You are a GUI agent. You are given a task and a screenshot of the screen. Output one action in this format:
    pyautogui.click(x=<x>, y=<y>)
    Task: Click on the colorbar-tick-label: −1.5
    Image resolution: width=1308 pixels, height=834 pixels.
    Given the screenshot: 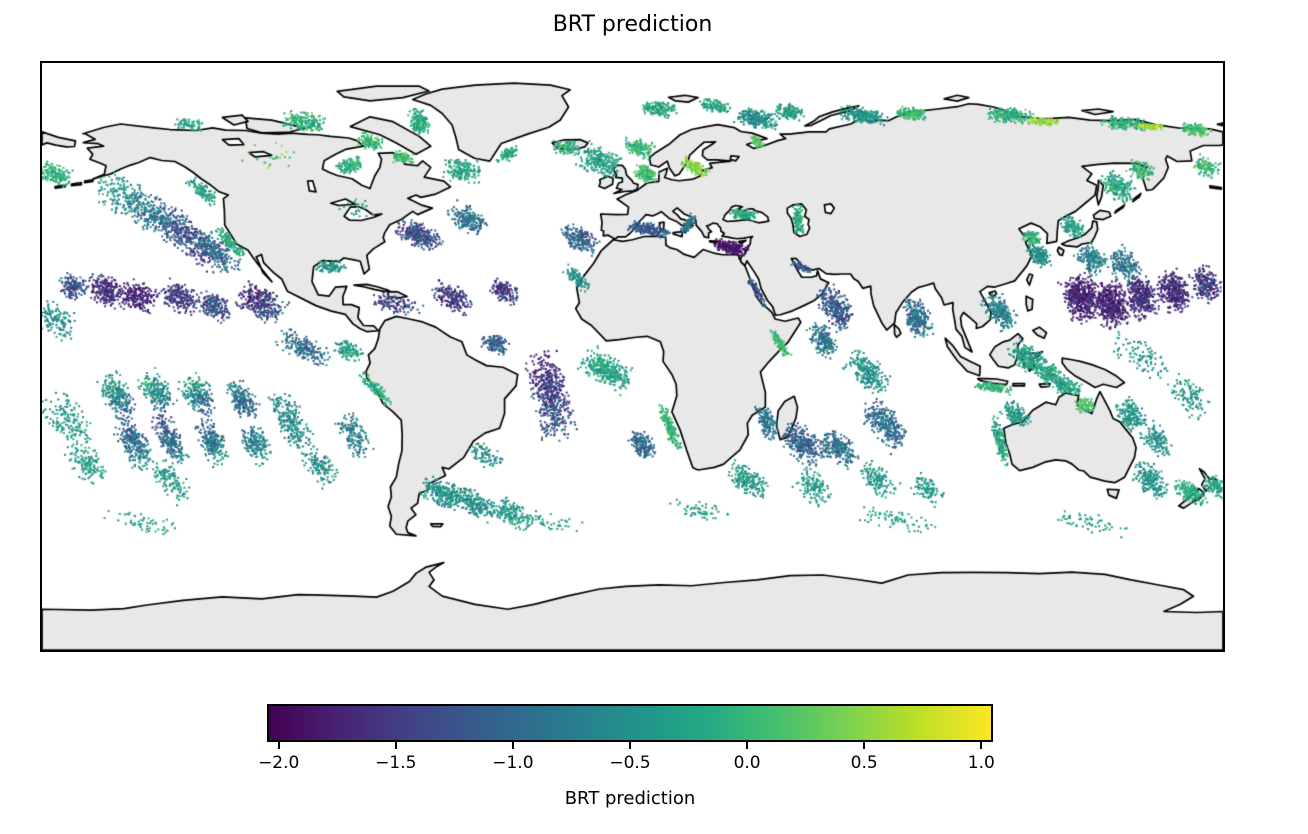 What is the action you would take?
    pyautogui.click(x=396, y=763)
    